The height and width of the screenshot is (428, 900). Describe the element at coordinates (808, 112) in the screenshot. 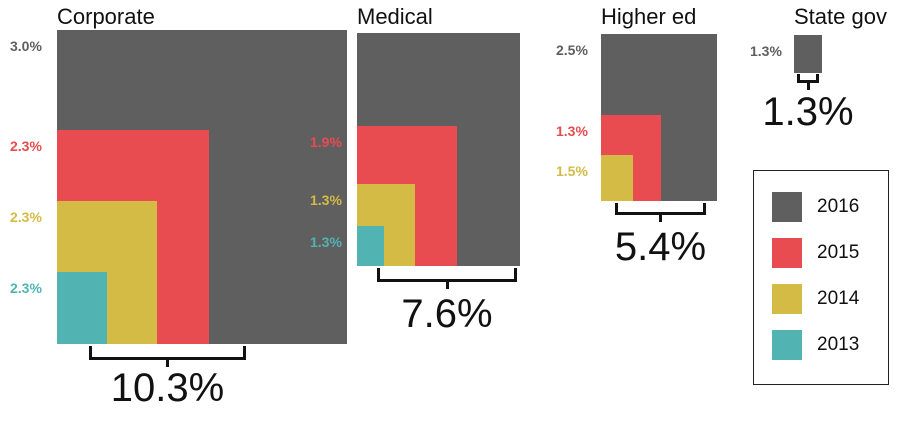

I see `total-label-state-gov: 1.3%` at that location.